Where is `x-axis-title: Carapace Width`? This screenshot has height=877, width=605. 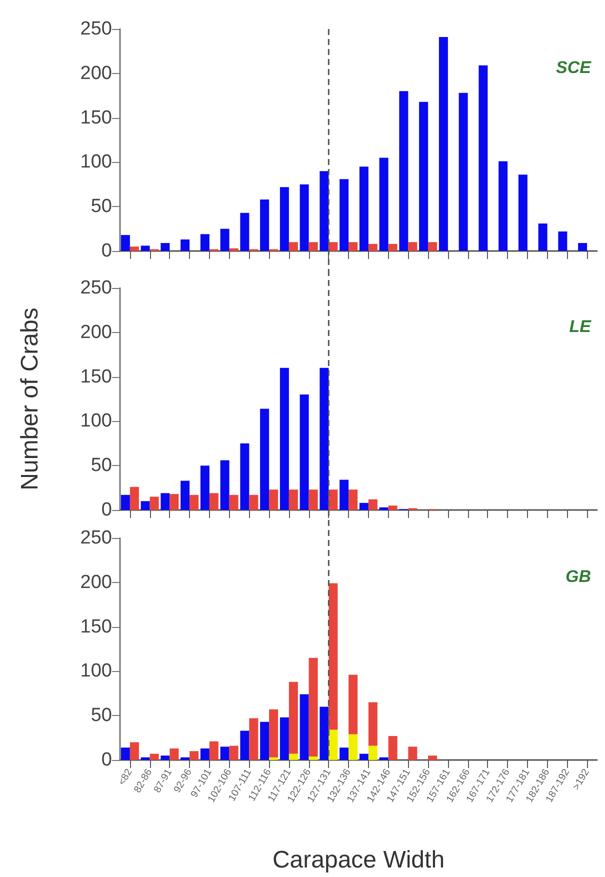
x-axis-title: Carapace Width is located at coordinates (358, 860).